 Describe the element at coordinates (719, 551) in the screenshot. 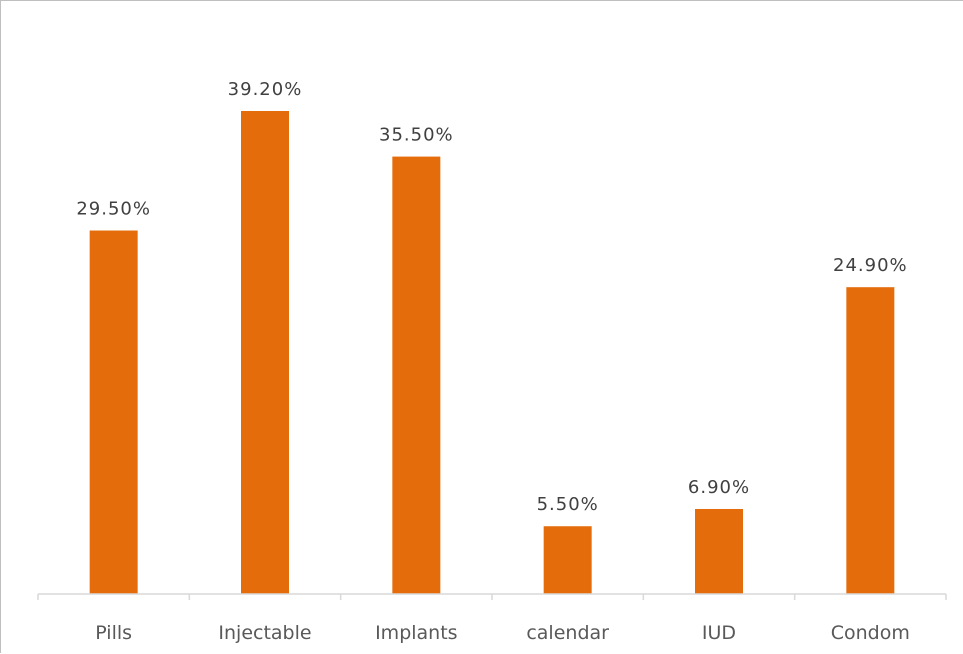

I see `bar-iud` at that location.